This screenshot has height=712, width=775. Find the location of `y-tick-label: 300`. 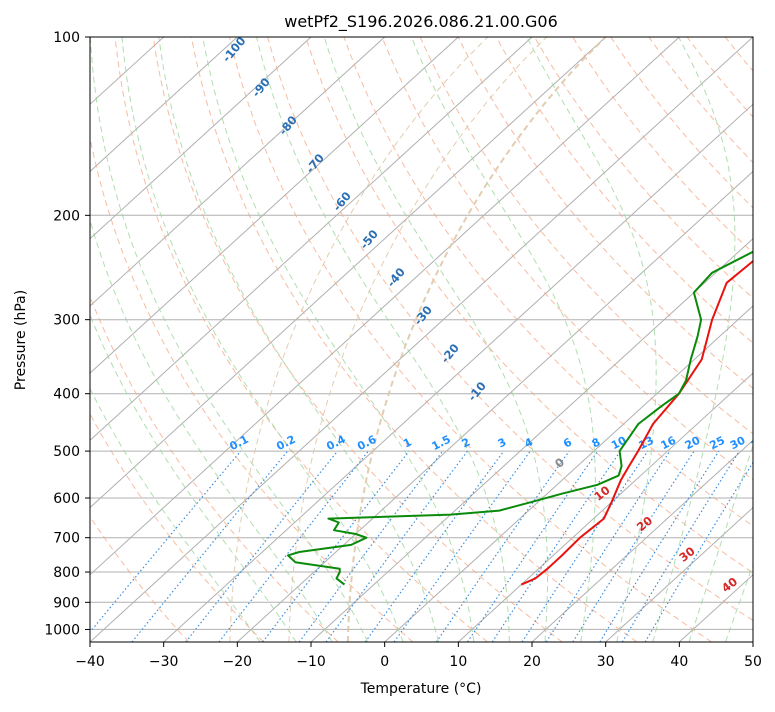

y-tick-label: 300 is located at coordinates (66, 321).